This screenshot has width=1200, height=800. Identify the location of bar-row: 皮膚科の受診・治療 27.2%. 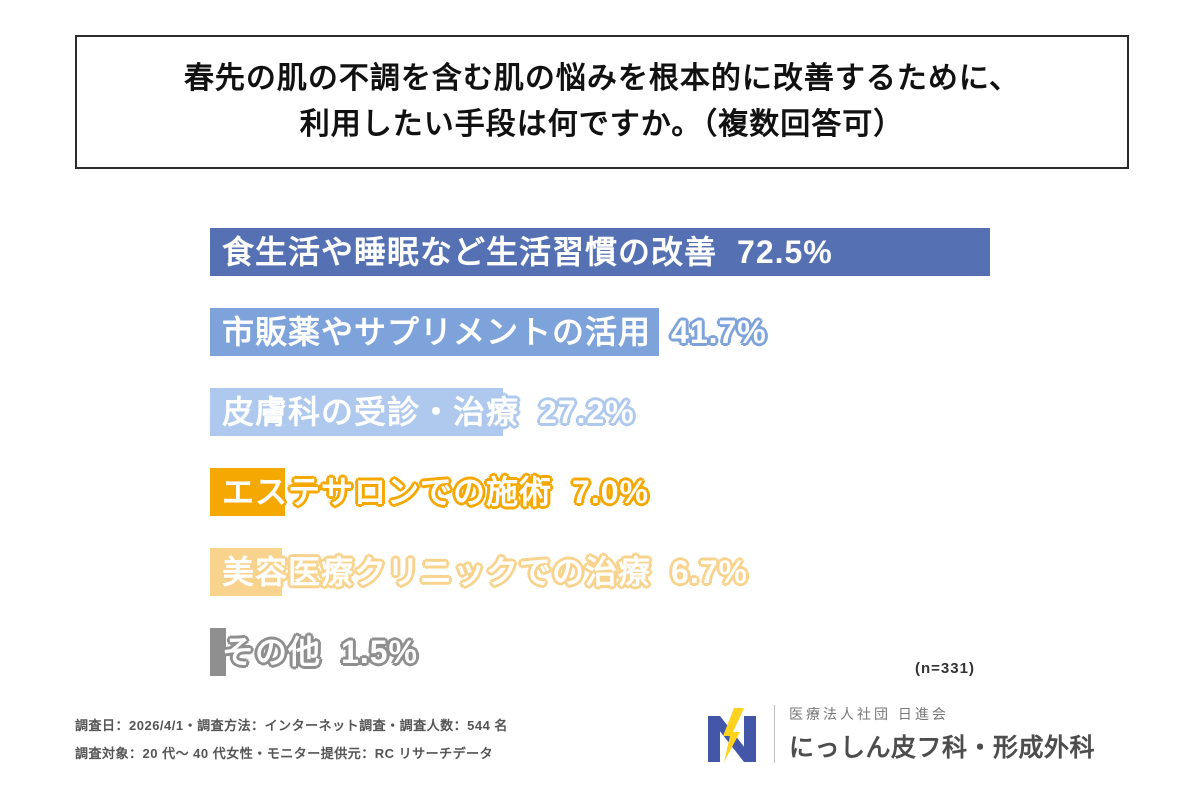
(690, 412).